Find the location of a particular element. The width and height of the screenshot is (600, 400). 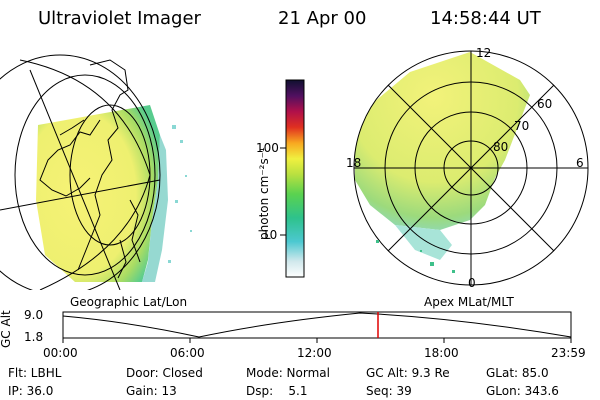

mlat-label-60: 60 is located at coordinates (545, 104).